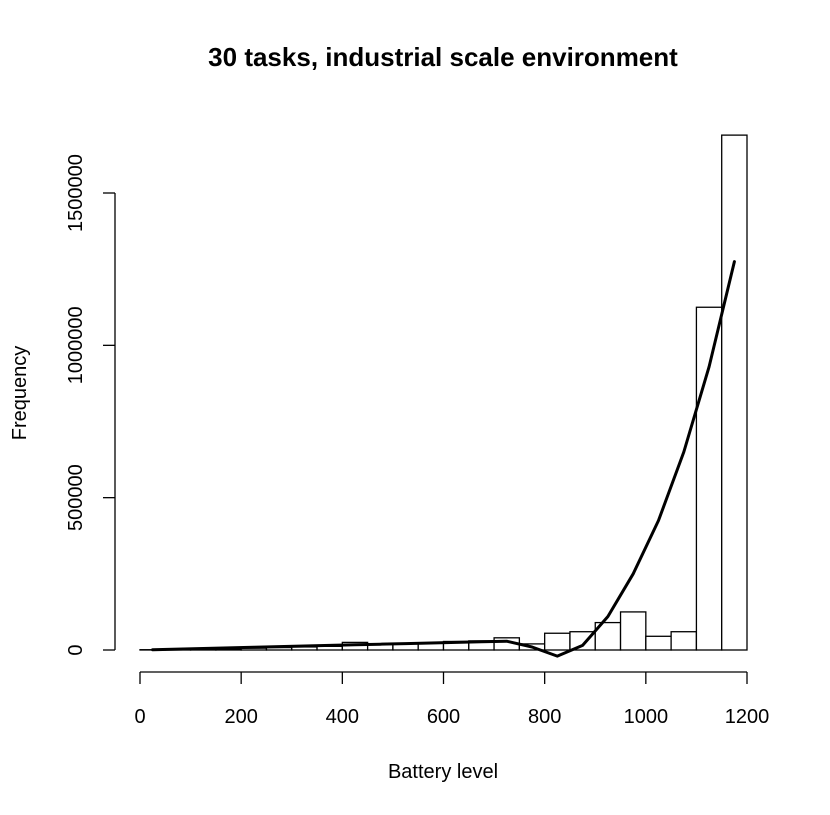 The height and width of the screenshot is (815, 830). I want to click on y-tick-label: 500000, so click(76, 497).